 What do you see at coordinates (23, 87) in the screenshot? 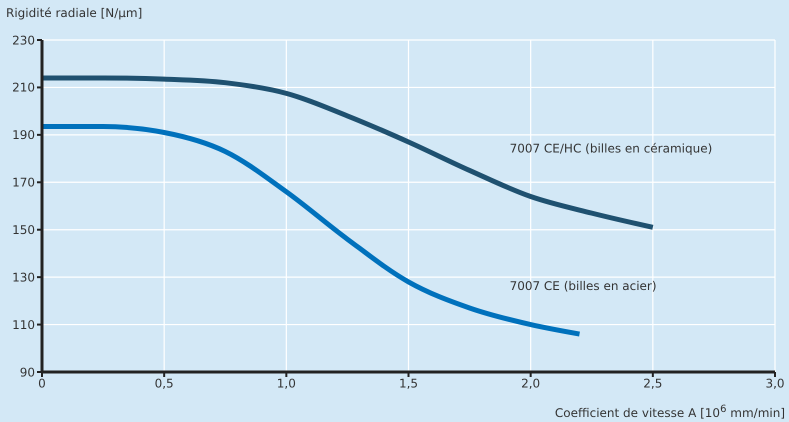
I see `y-tick-label: 210` at bounding box center [23, 87].